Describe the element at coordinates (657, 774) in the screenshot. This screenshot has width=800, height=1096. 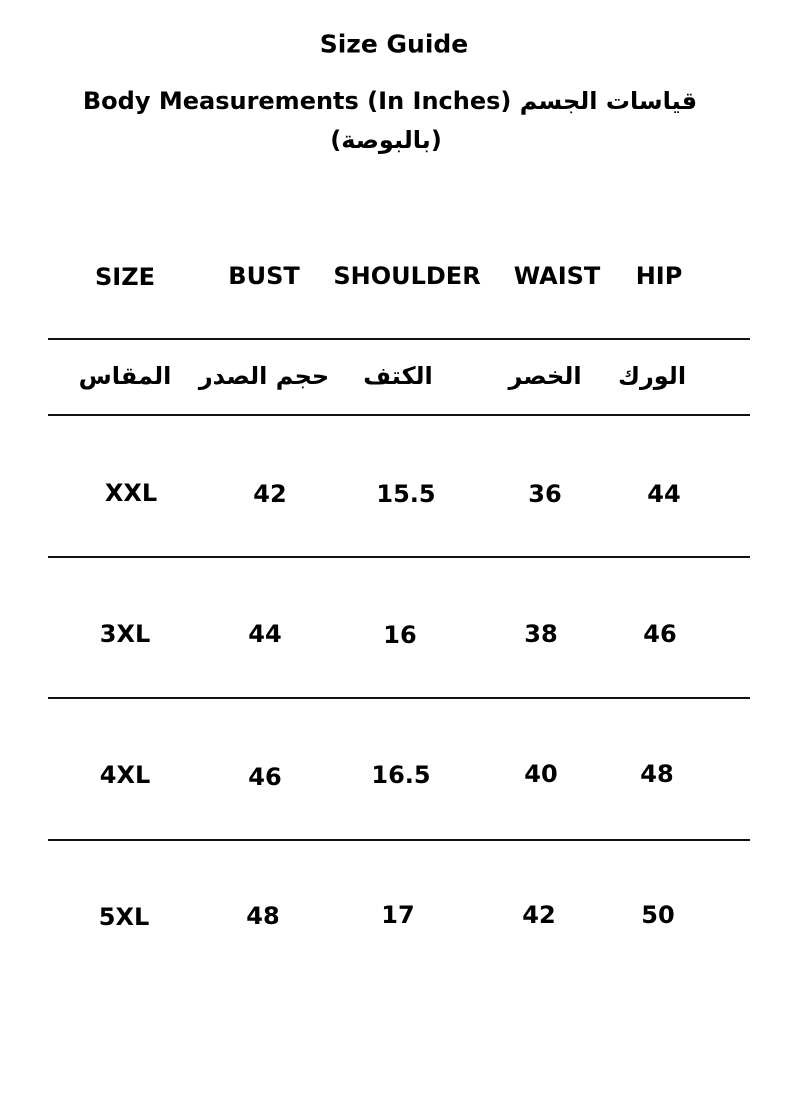
I see `cell-hip: 48` at that location.